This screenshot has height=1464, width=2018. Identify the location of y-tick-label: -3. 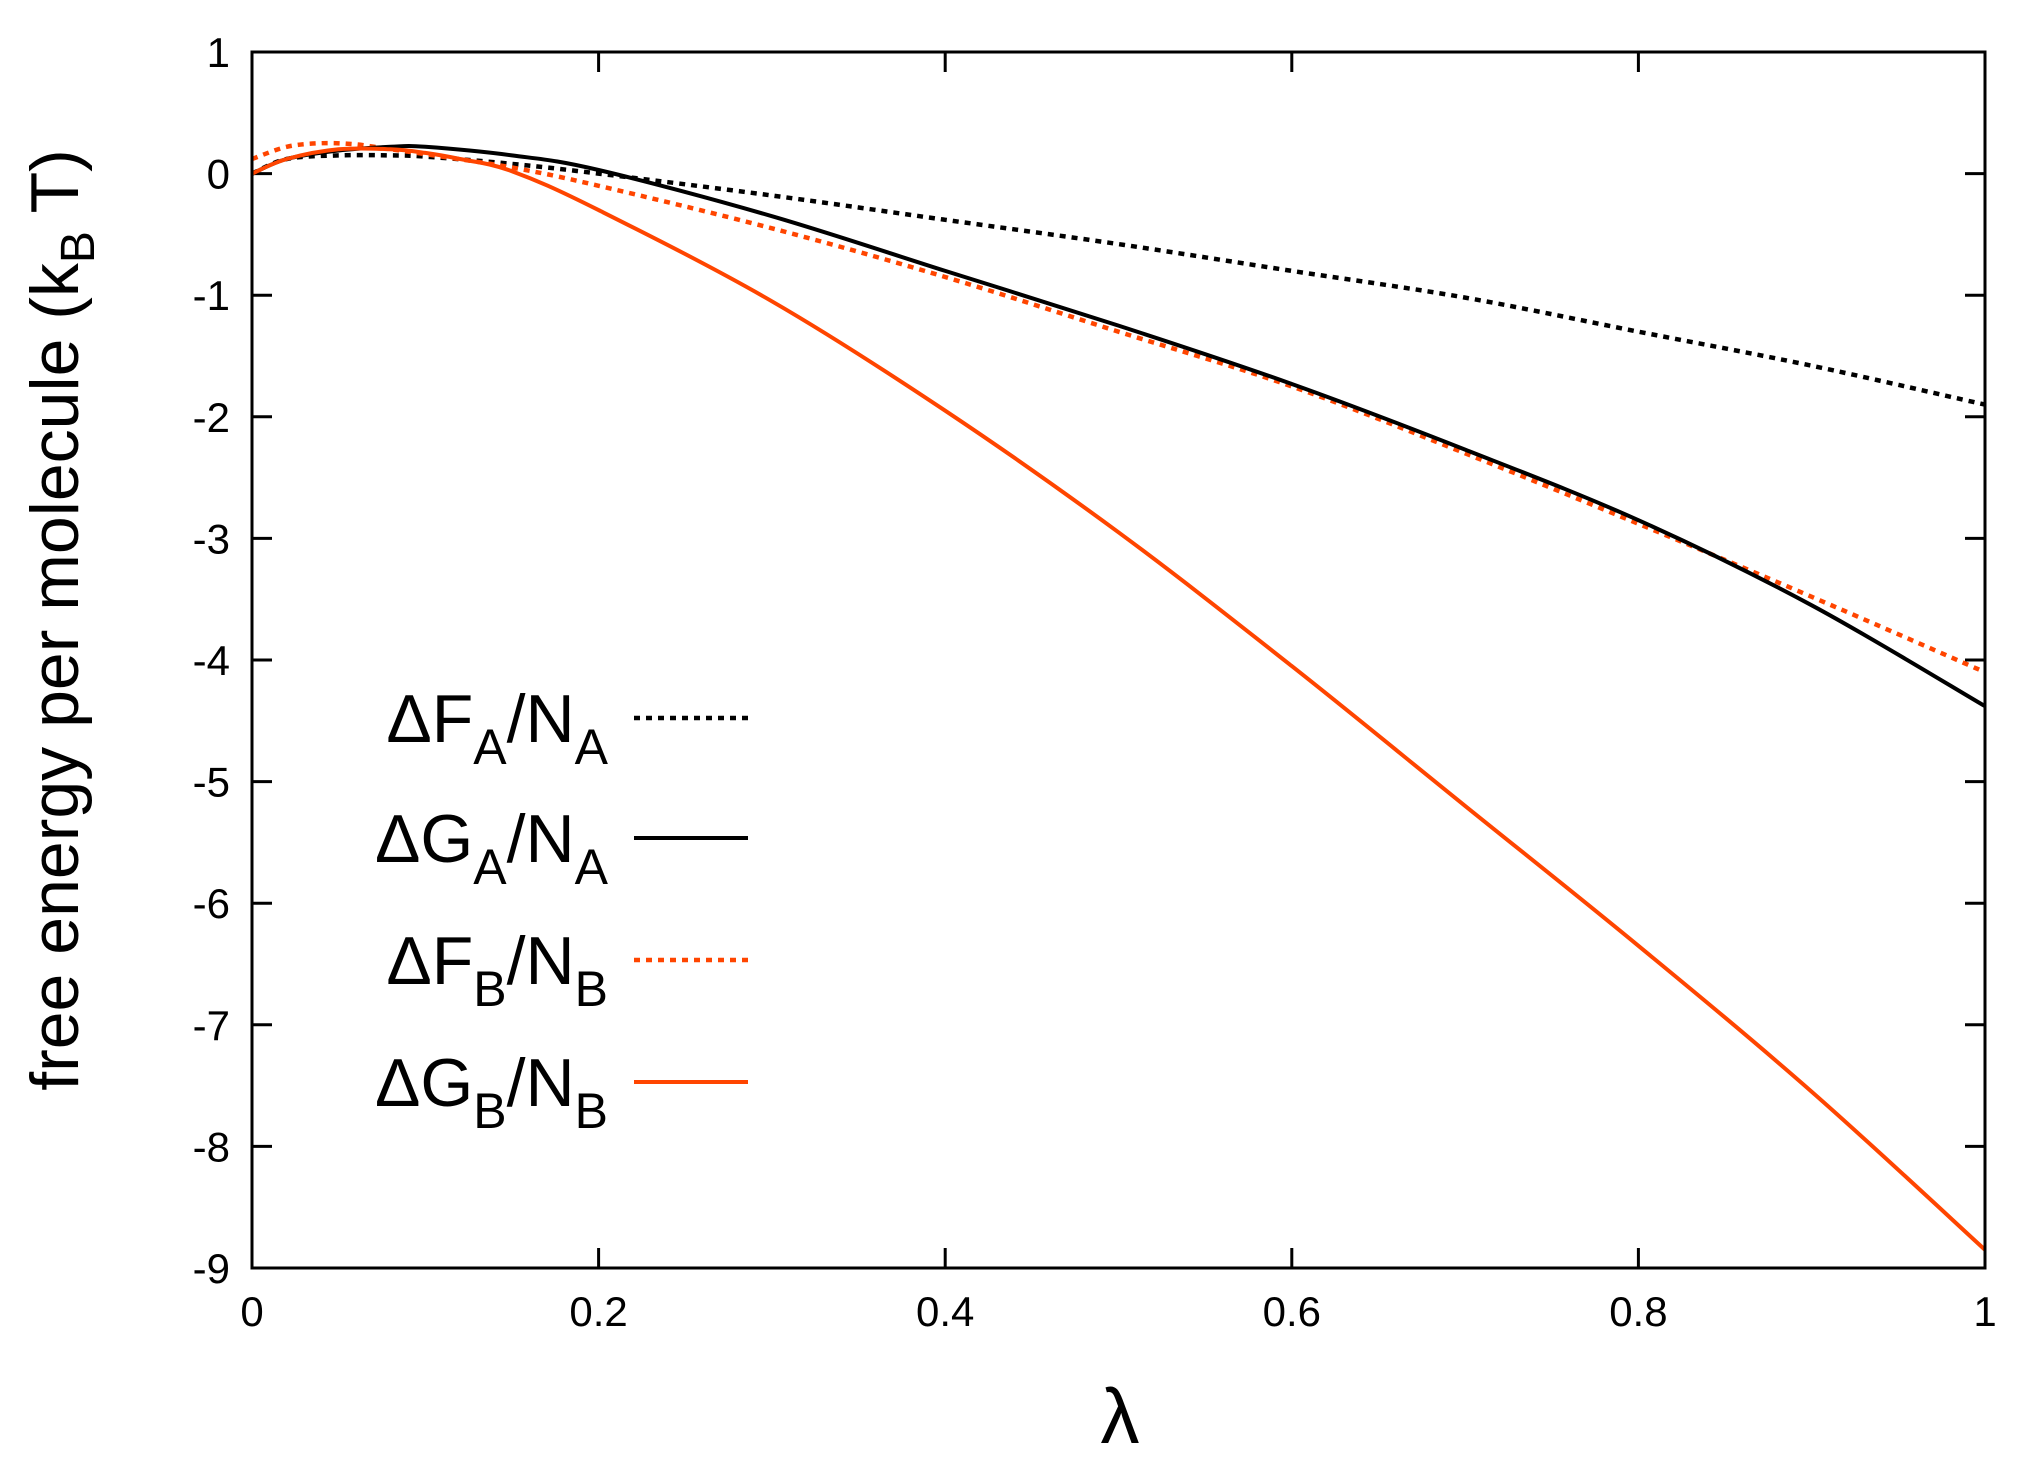
(211, 538).